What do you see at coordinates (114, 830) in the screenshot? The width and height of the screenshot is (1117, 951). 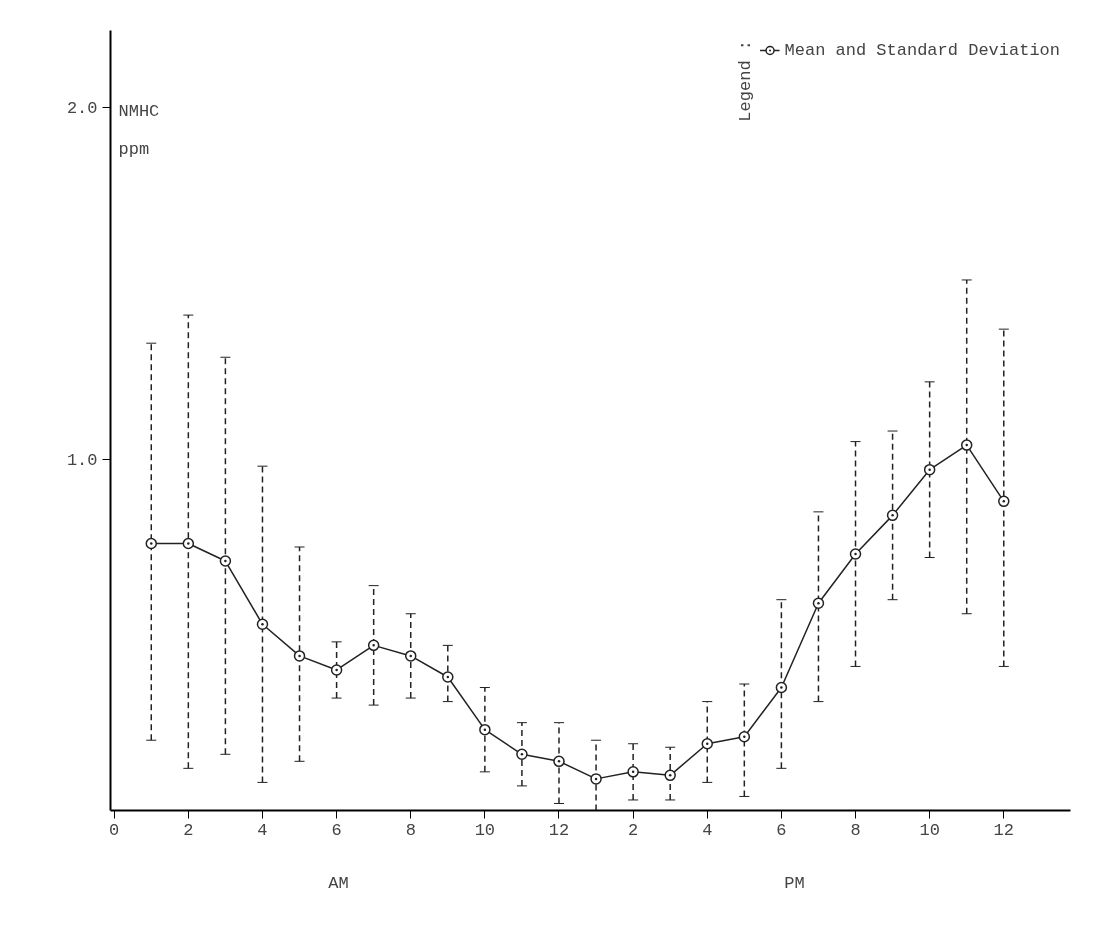 I see `x-tick-label: 0` at bounding box center [114, 830].